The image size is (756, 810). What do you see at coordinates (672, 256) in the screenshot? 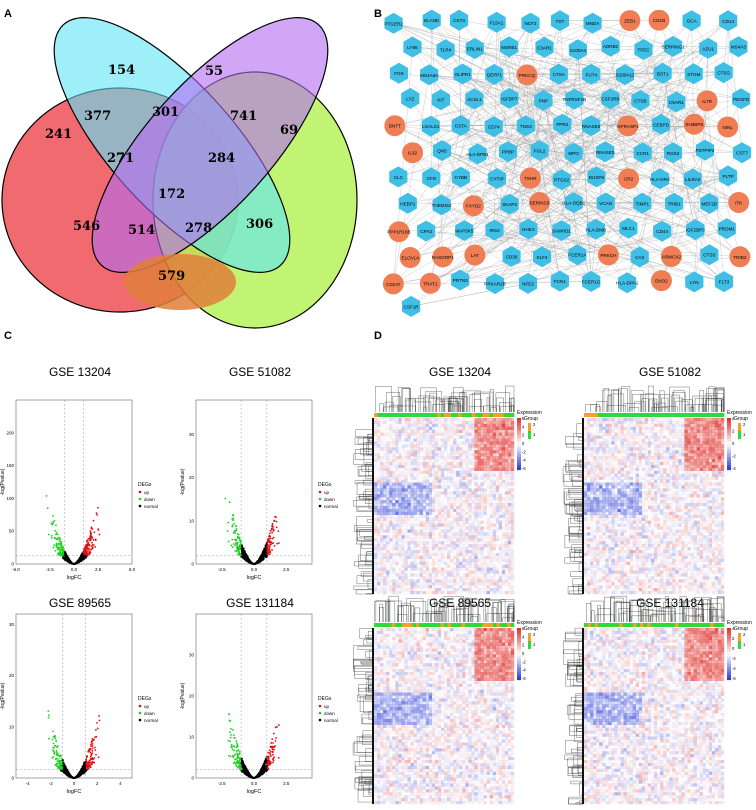
I see `network-node-label: ARMCX2` at bounding box center [672, 256].